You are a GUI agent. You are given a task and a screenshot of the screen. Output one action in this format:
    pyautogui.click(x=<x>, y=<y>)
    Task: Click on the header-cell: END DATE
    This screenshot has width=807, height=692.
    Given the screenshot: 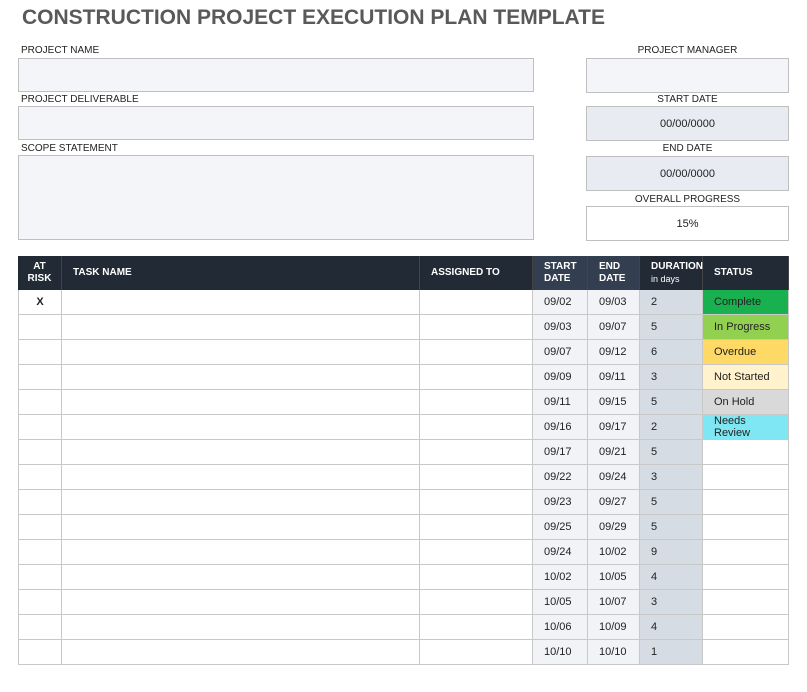 What is the action you would take?
    pyautogui.click(x=614, y=273)
    